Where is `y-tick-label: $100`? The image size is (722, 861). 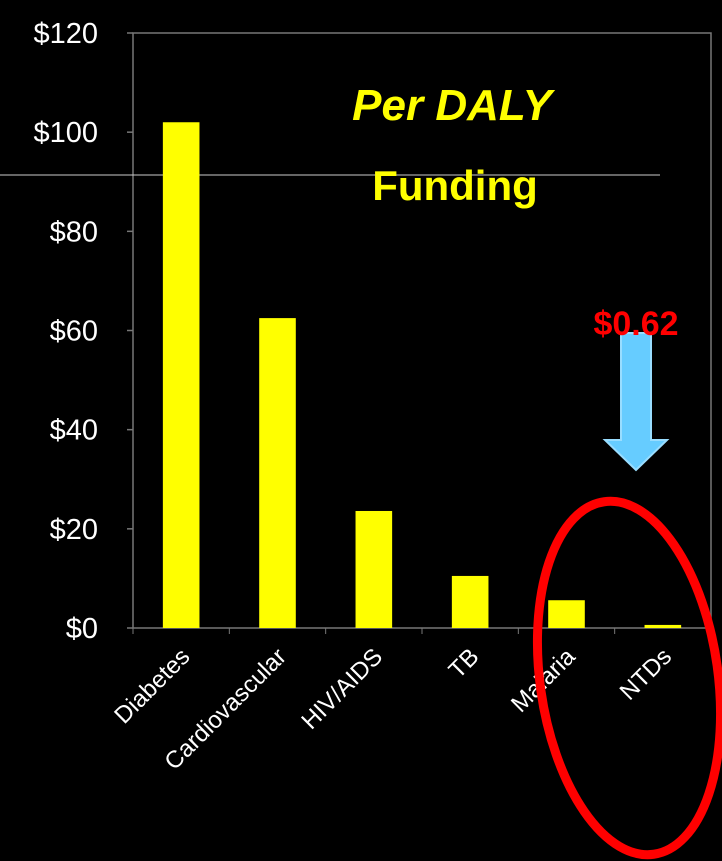 y-tick-label: $100 is located at coordinates (65, 133).